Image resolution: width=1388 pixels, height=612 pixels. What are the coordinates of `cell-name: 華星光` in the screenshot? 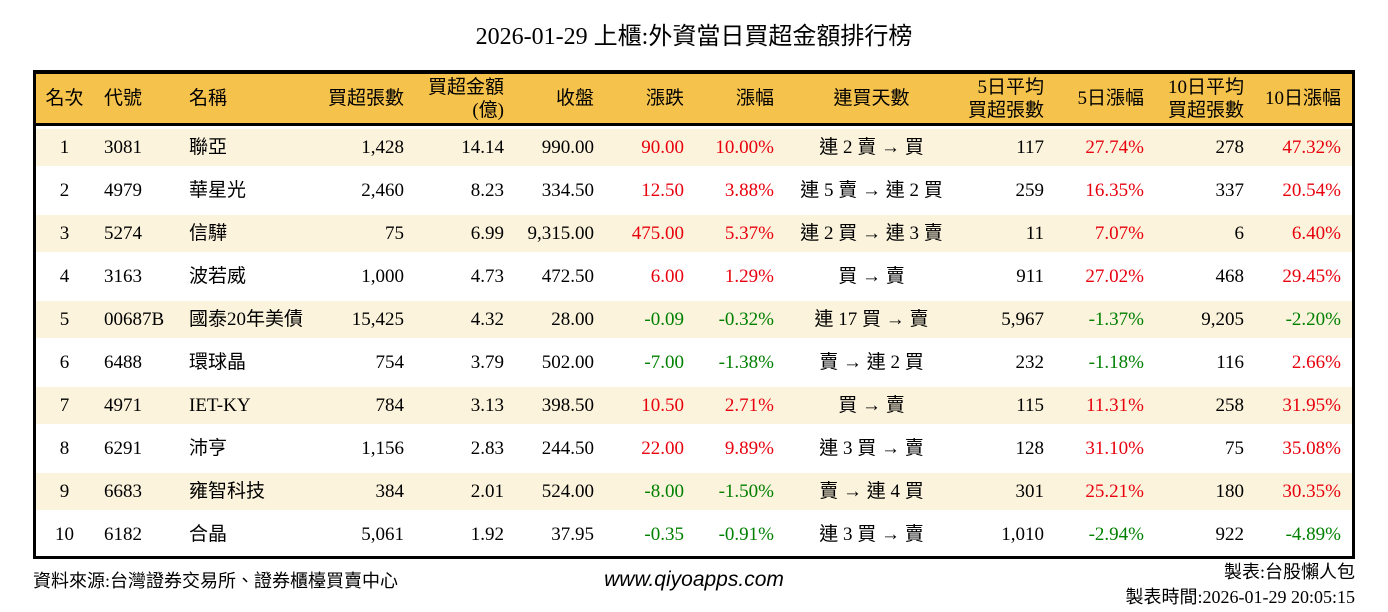 It's located at (245, 190).